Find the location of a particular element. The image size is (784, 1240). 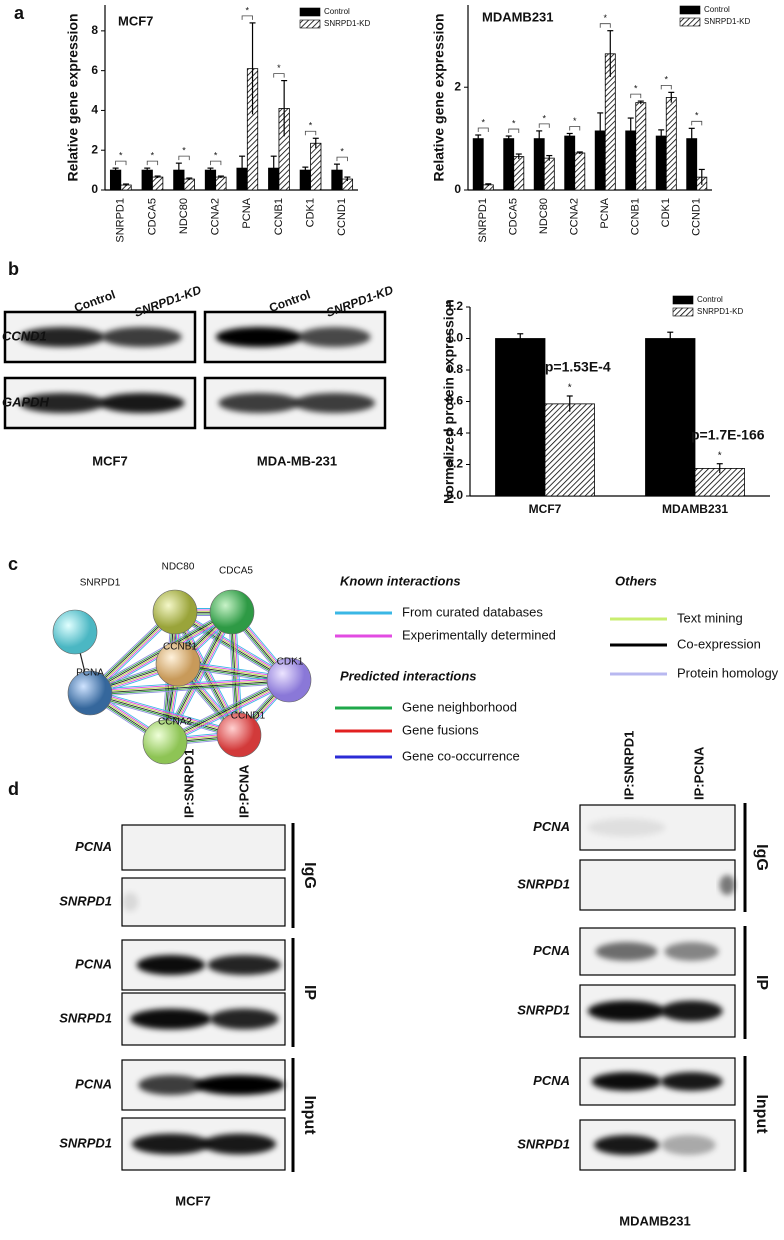

blot-membrane is located at coordinates (203, 902).